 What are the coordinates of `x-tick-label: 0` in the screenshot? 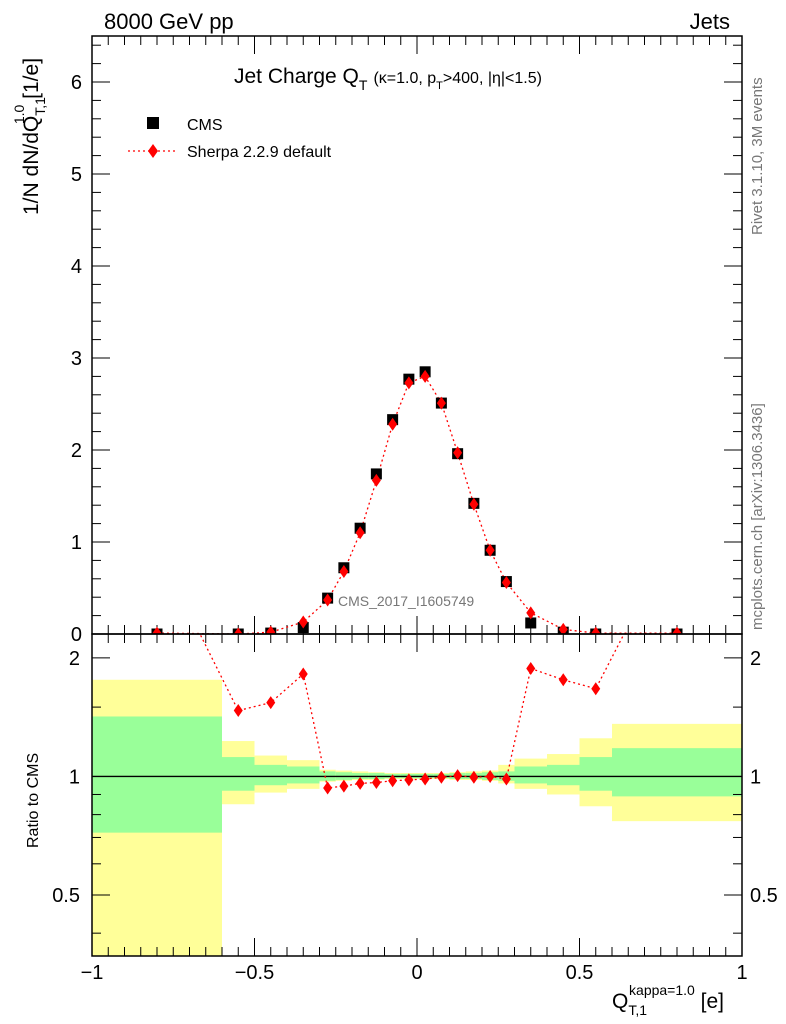 It's located at (416, 973).